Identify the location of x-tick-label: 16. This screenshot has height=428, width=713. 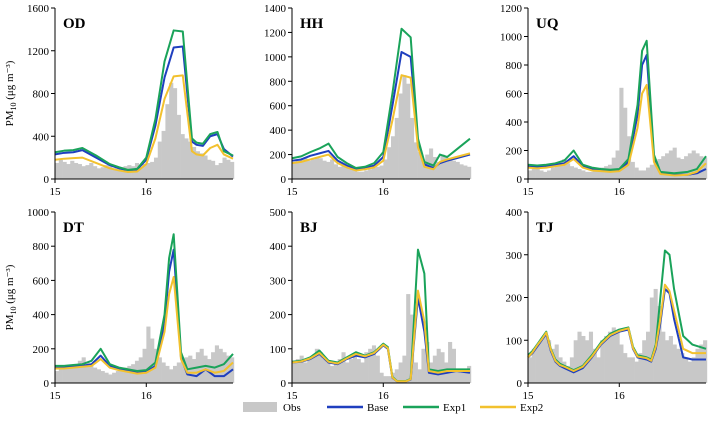
(384, 396).